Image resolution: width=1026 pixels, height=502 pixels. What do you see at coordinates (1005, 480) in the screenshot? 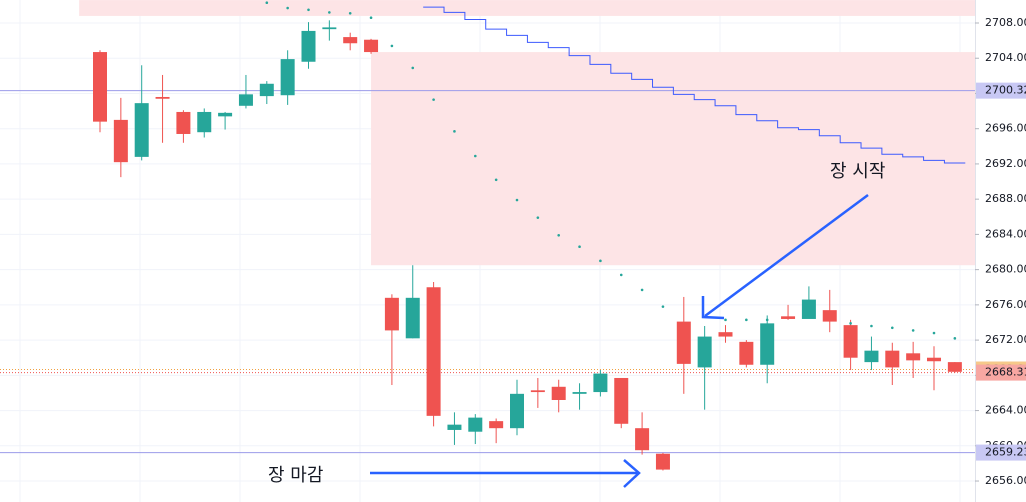
I see `y-tick-label: 2656.00` at bounding box center [1005, 480].